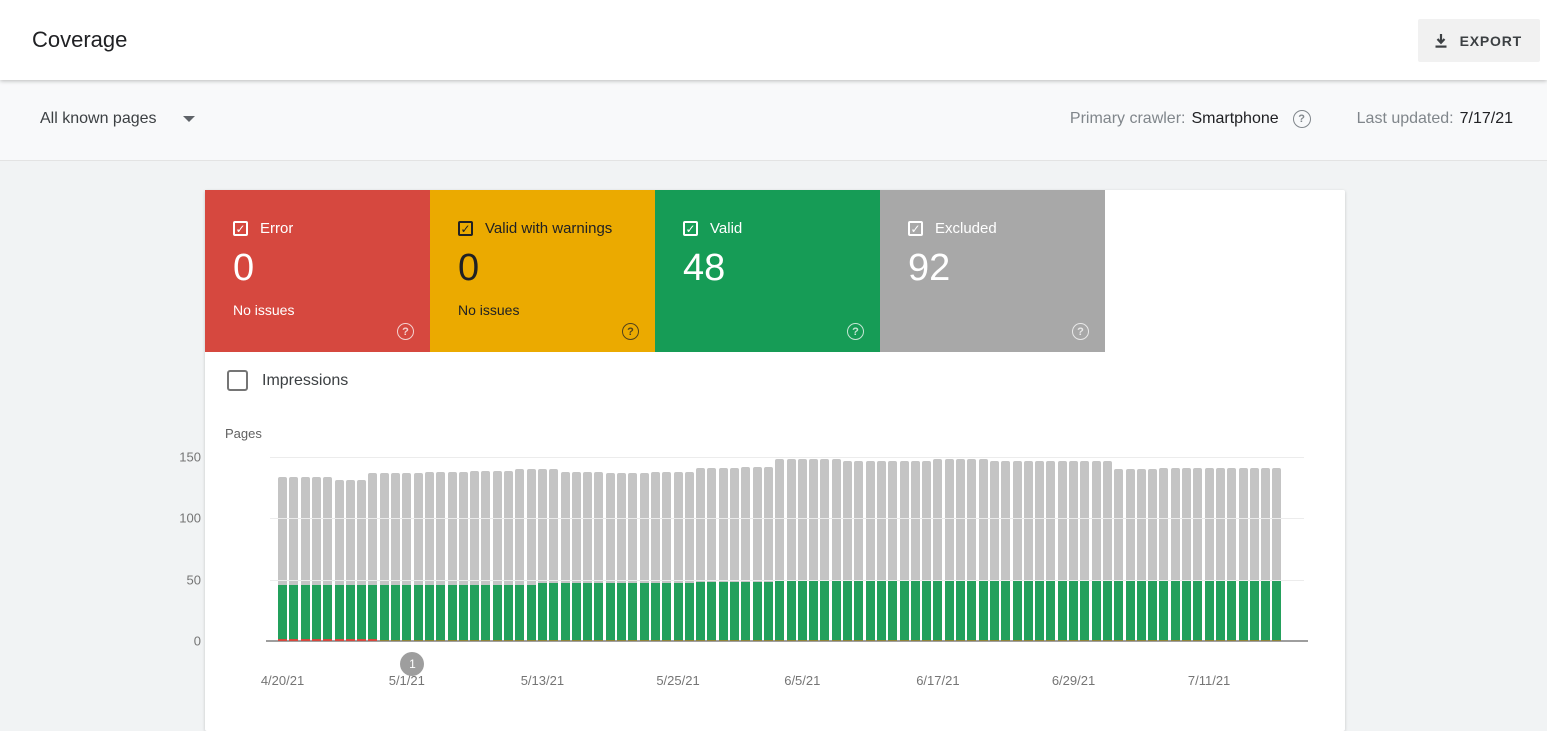 Image resolution: width=1547 pixels, height=731 pixels. What do you see at coordinates (240, 228) in the screenshot?
I see `error-checkbox: ✓` at bounding box center [240, 228].